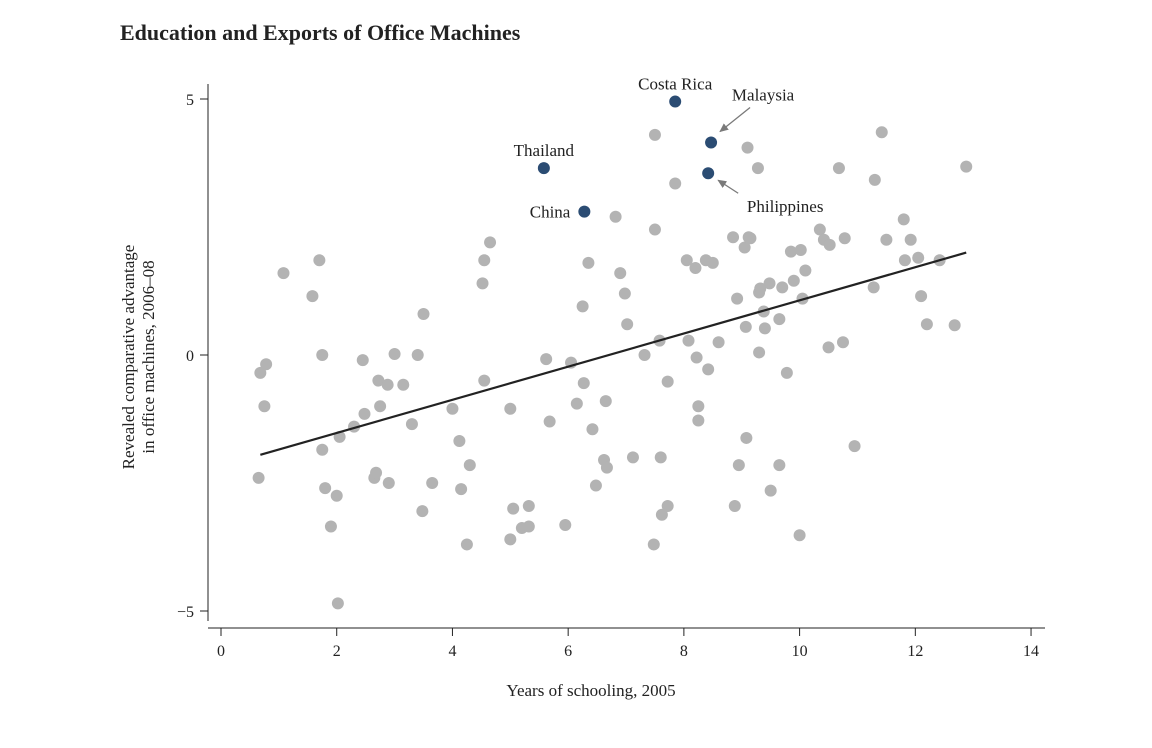 The width and height of the screenshot is (1152, 748). I want to click on y-axis-ticks: 5 0 −5, so click(192, 356).